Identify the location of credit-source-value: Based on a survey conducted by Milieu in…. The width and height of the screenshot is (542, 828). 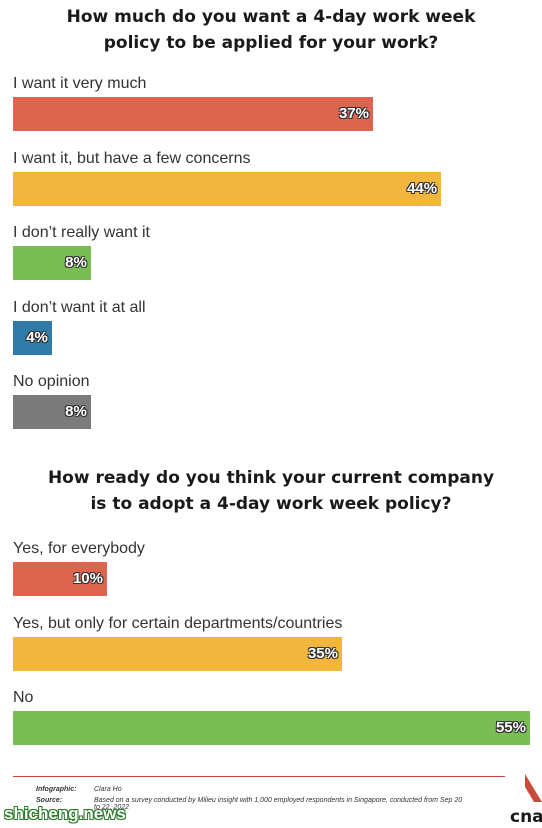
(278, 804).